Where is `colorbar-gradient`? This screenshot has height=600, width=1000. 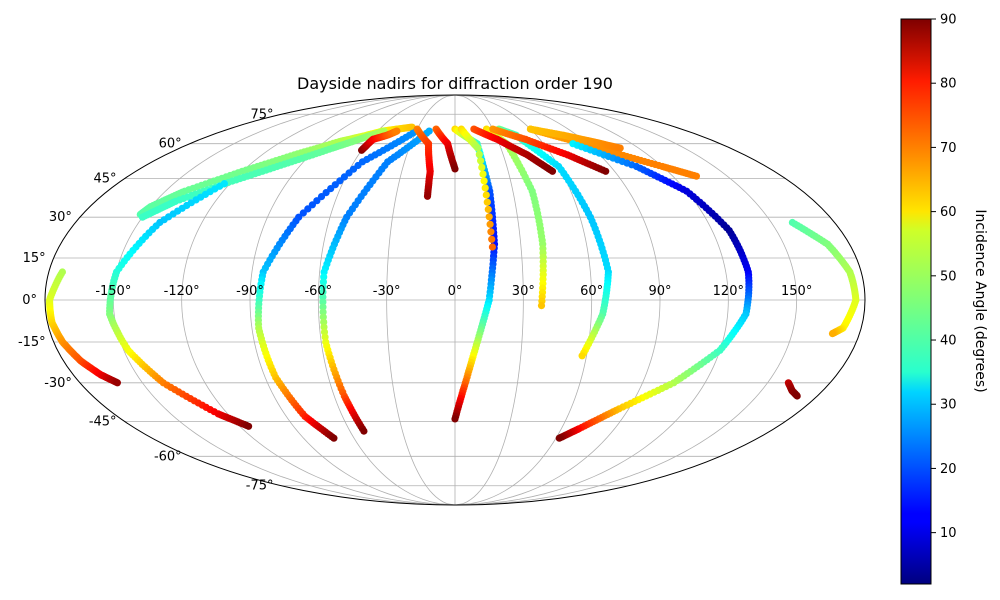 colorbar-gradient is located at coordinates (916, 301).